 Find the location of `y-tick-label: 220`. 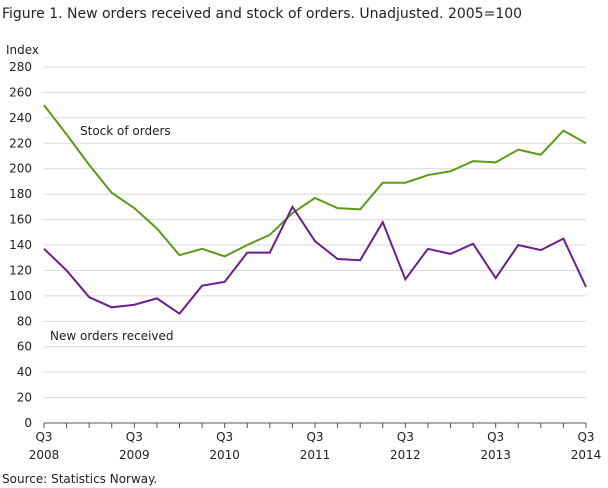

y-tick-label: 220 is located at coordinates (20, 143).